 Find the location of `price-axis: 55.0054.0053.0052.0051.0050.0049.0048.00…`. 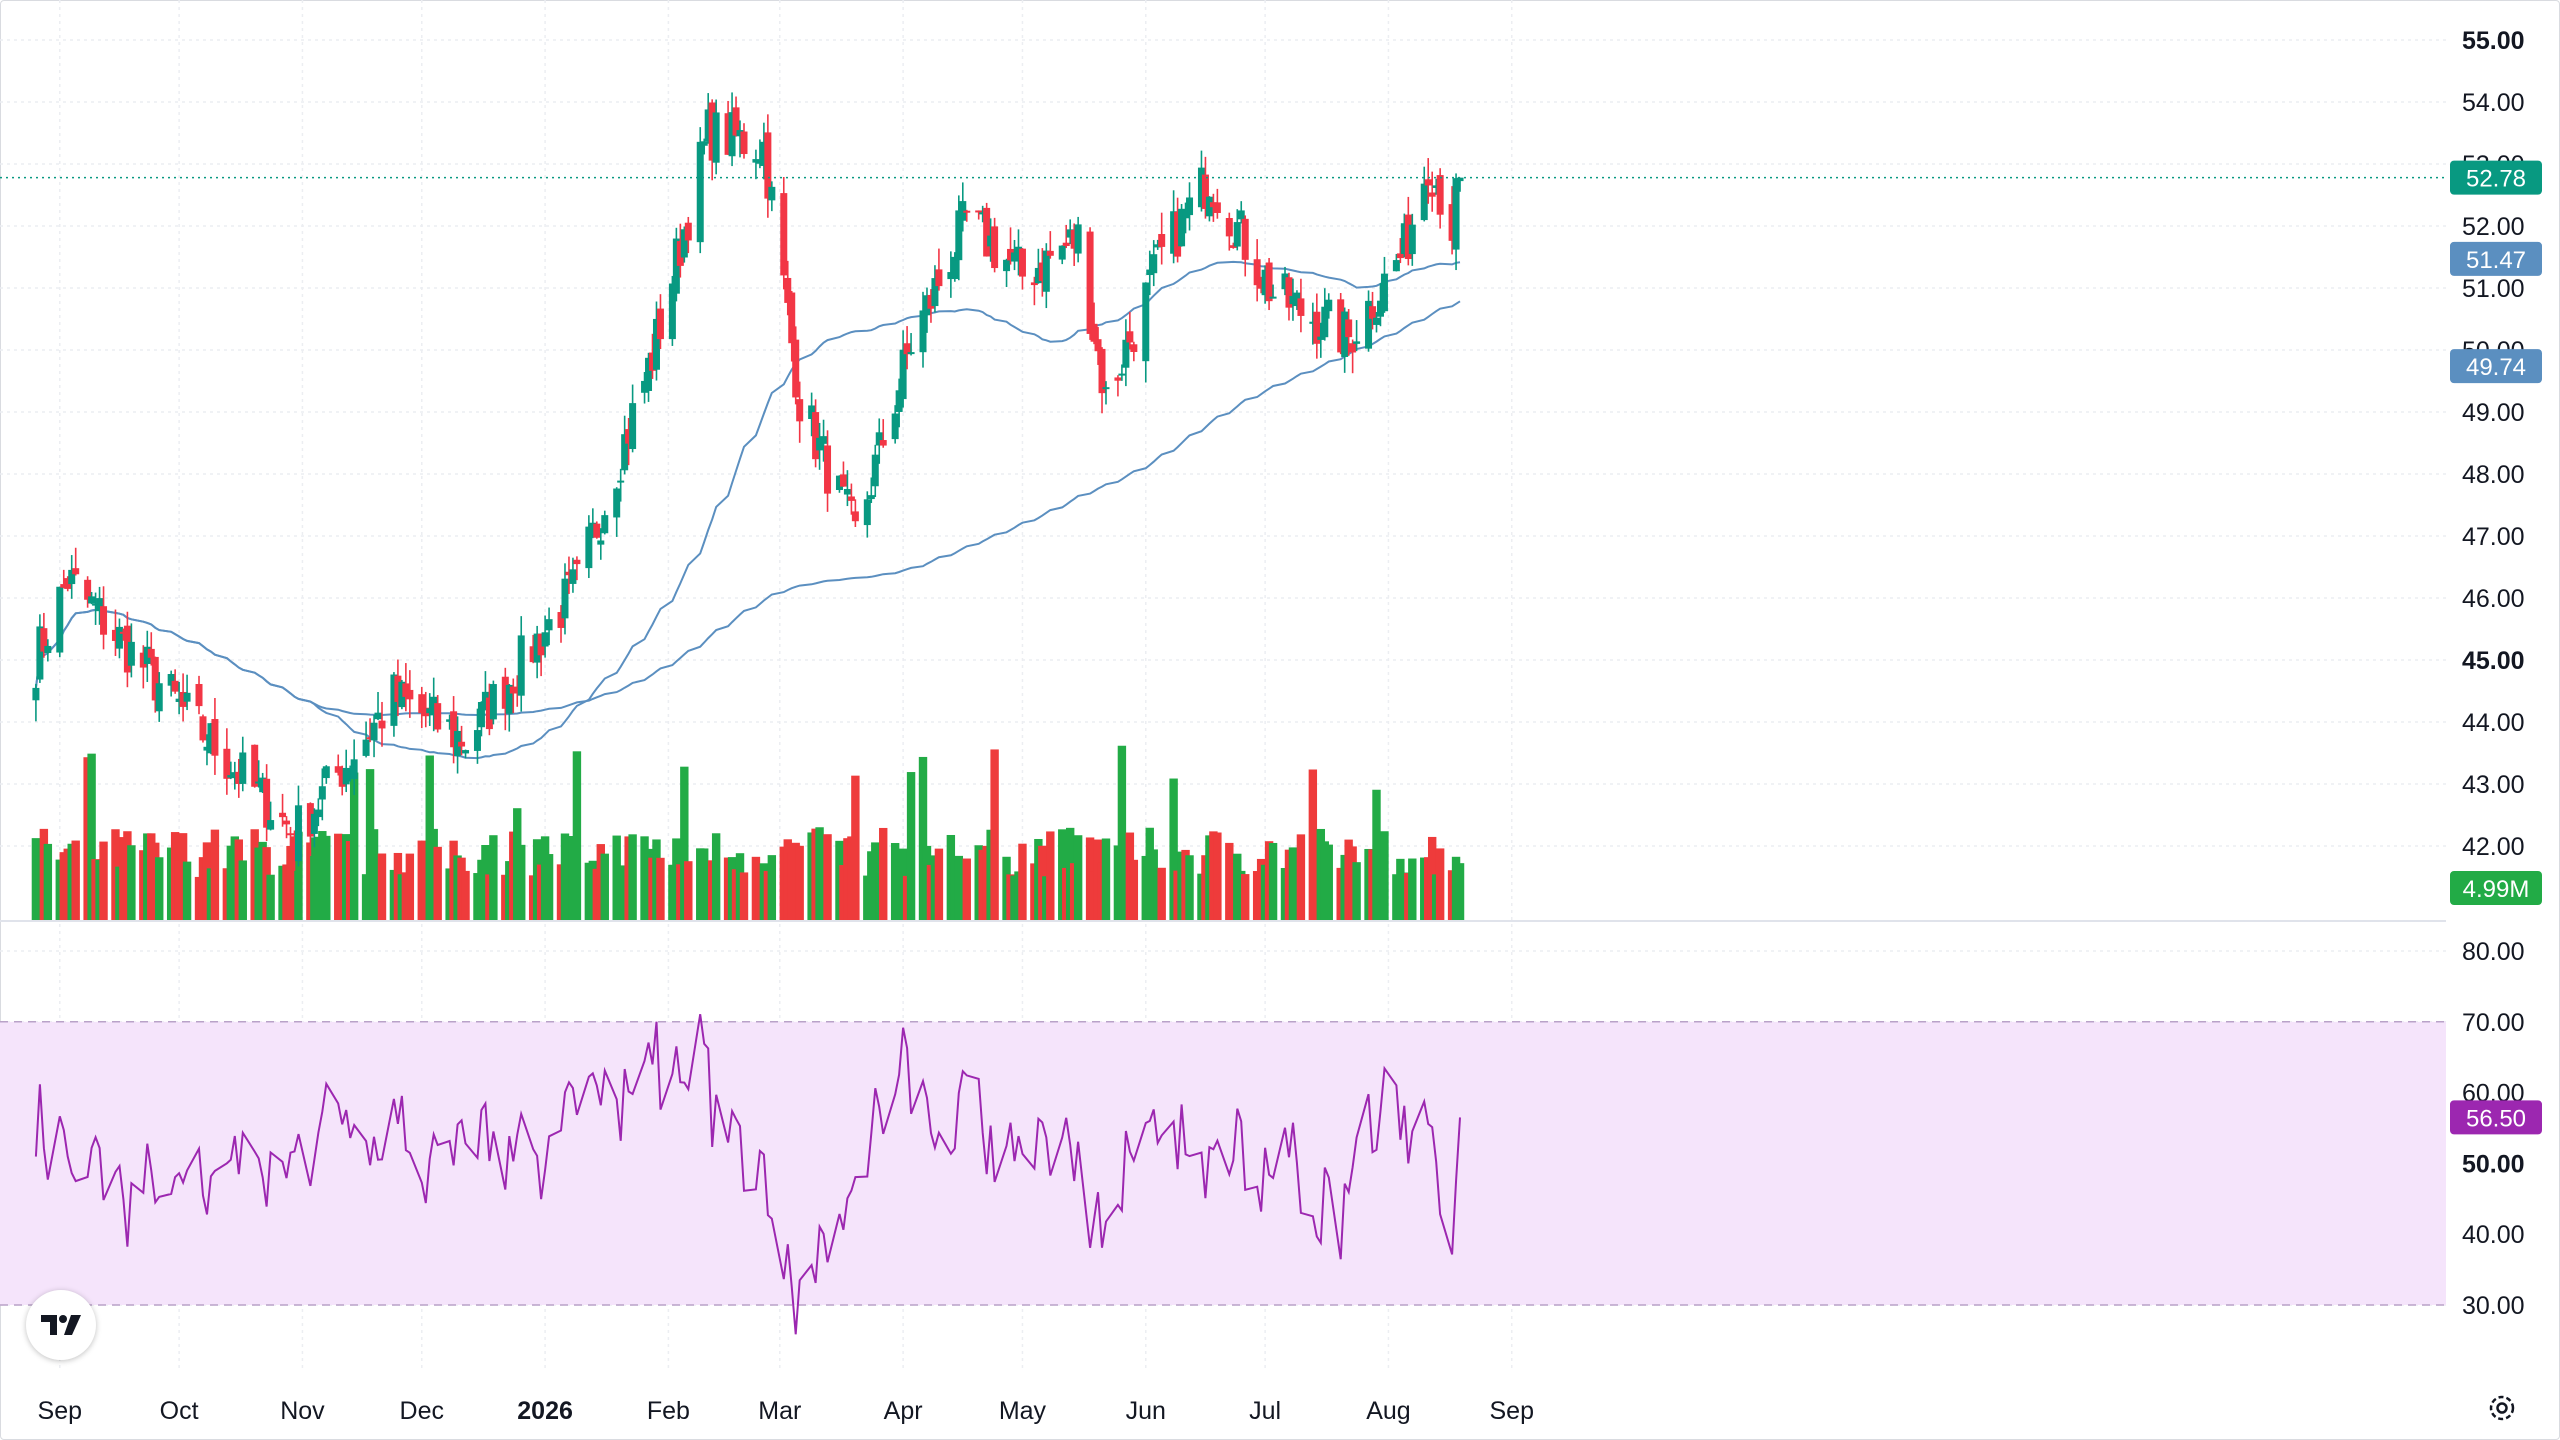

price-axis: 55.0054.0053.0052.0051.0050.0049.0048.00… is located at coordinates (2493, 444).